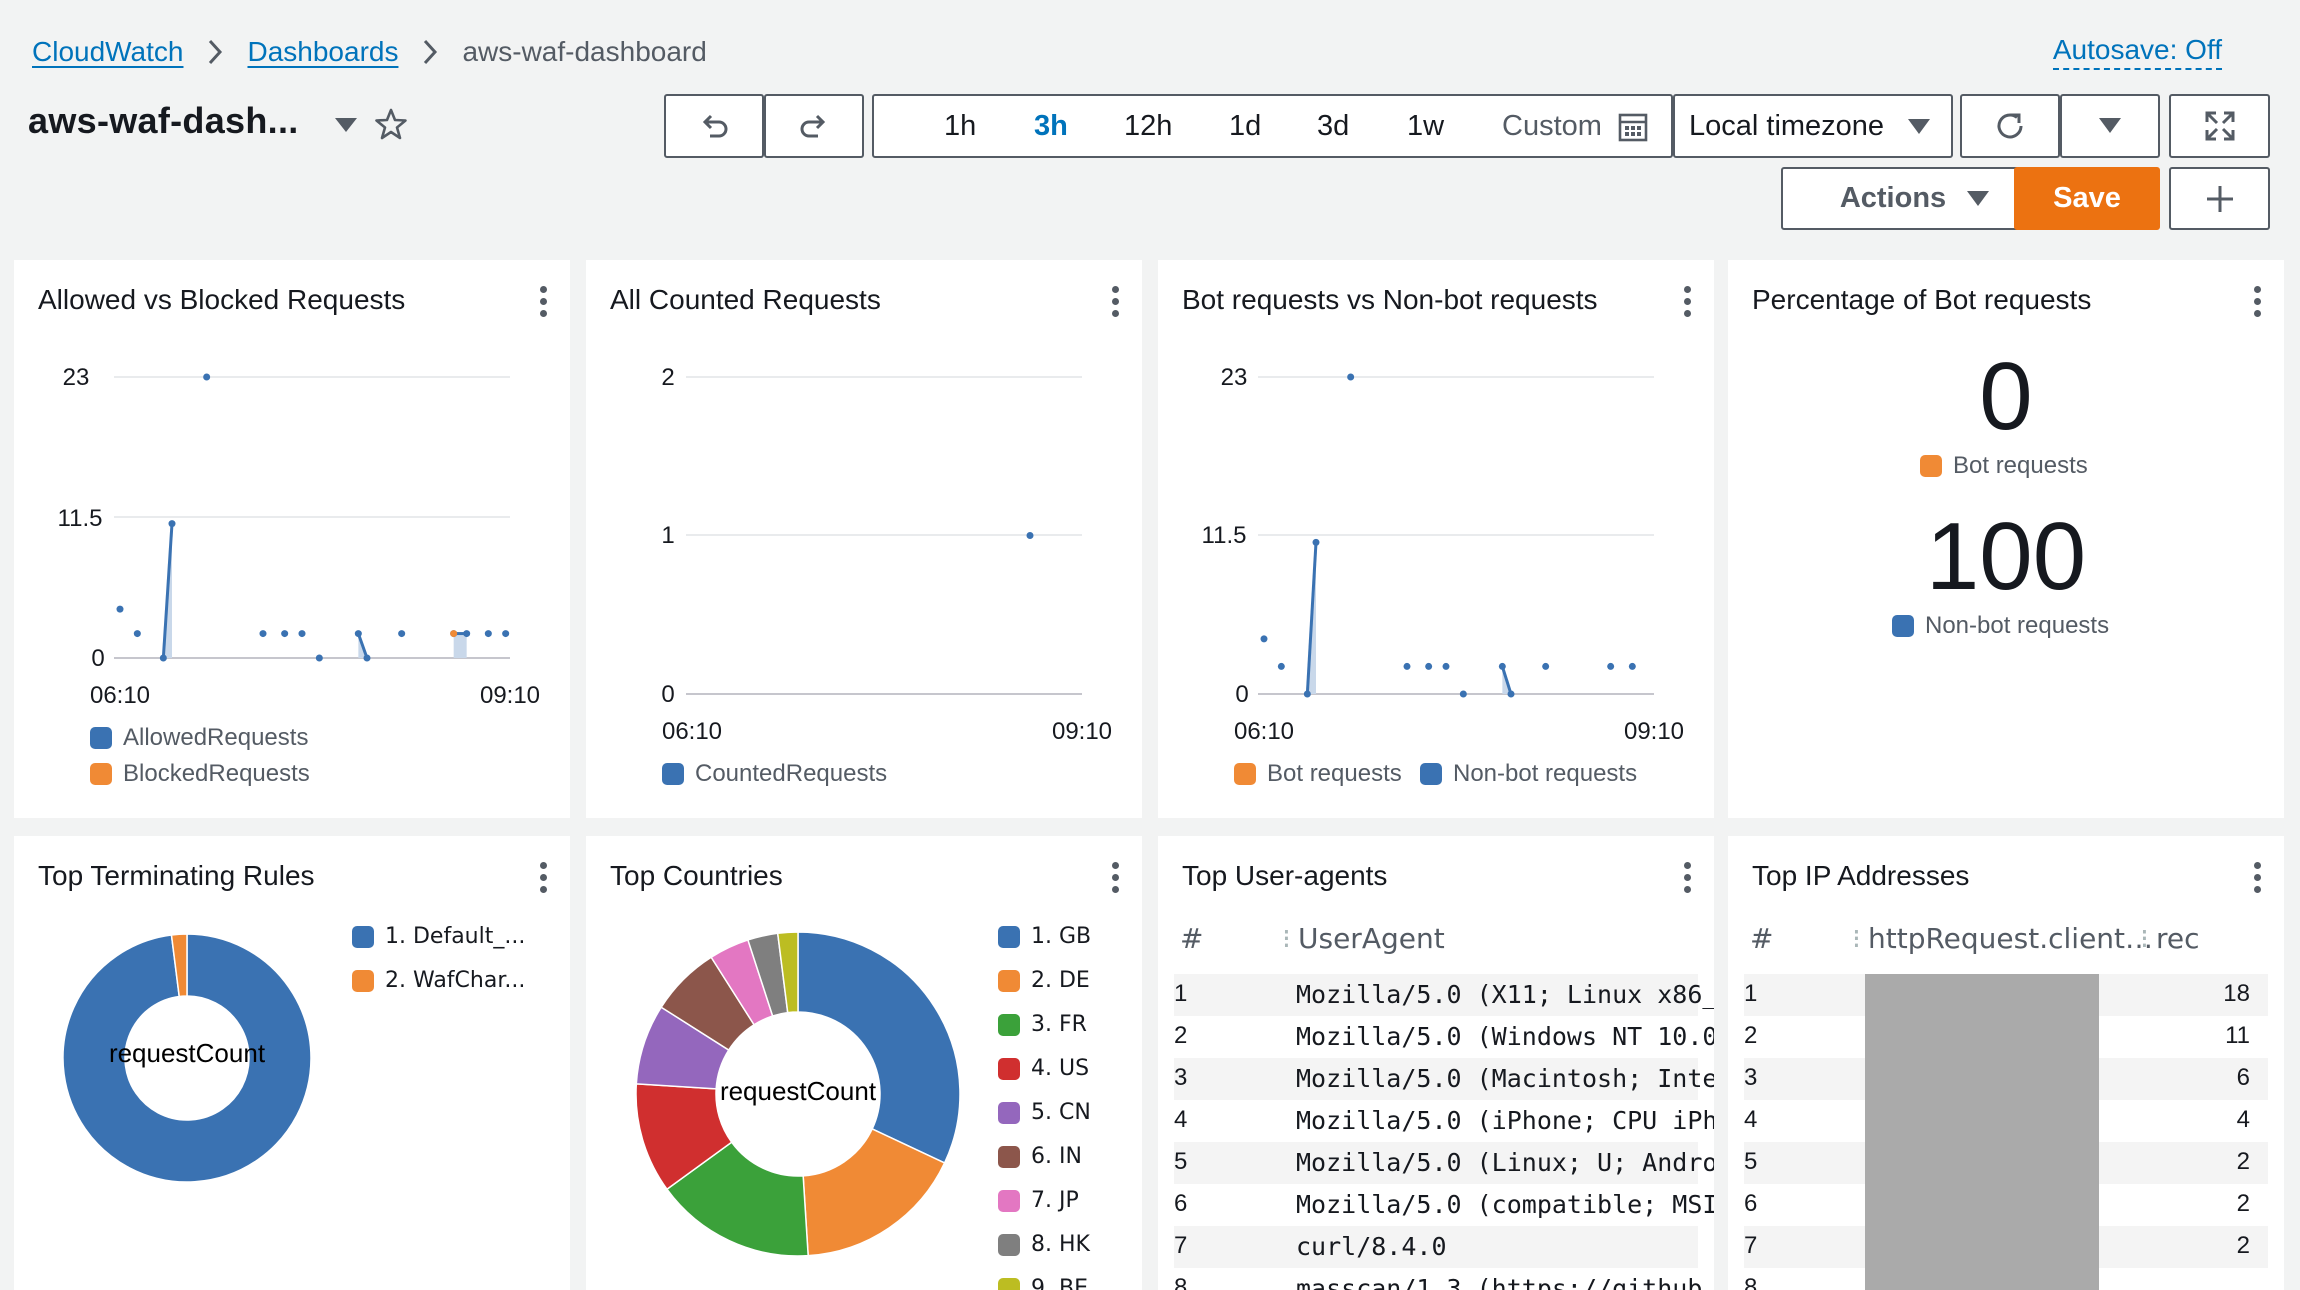  I want to click on add-widget-button, so click(2219, 198).